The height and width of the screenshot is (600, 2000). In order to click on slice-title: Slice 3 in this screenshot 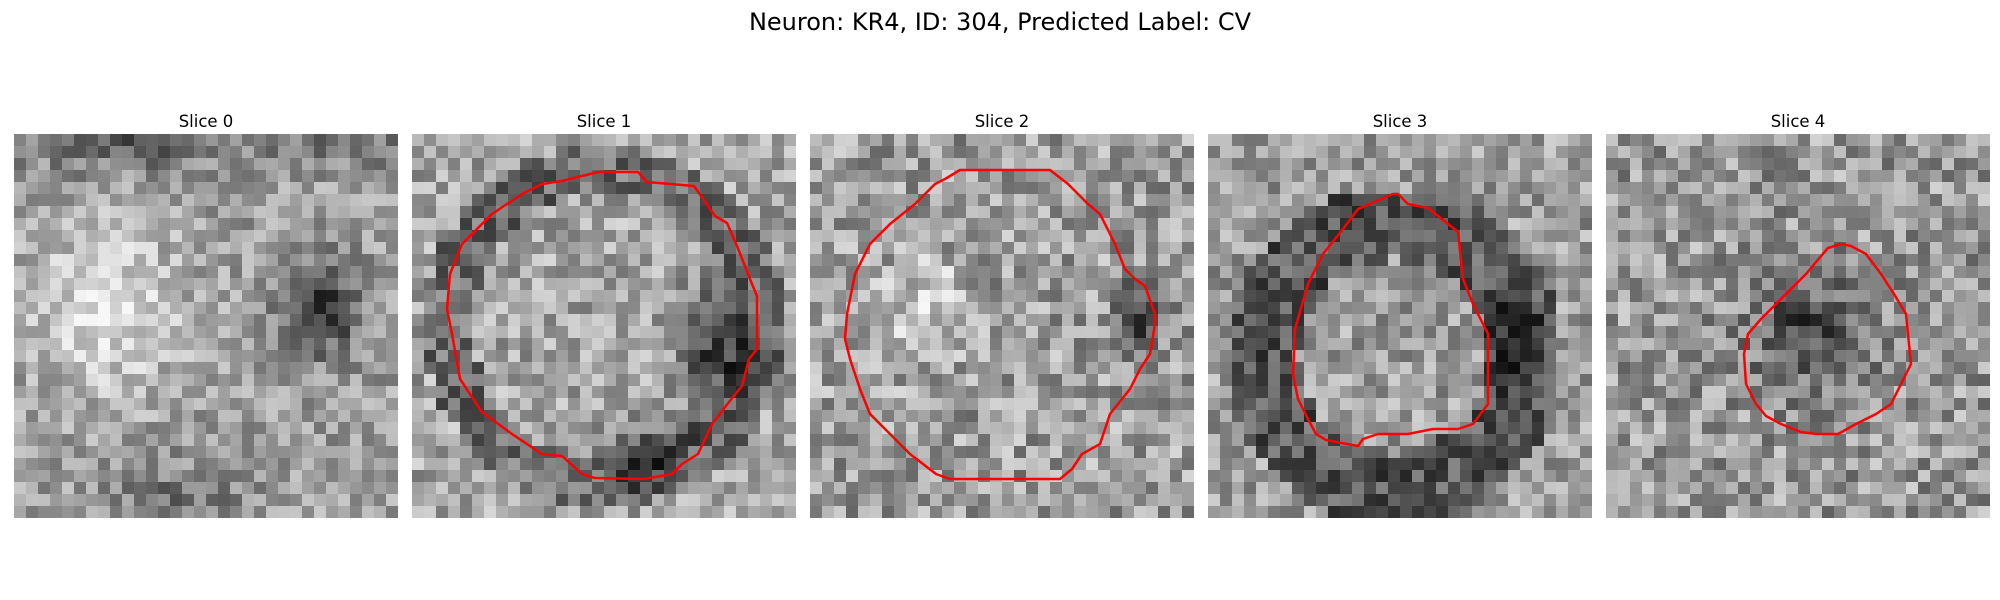, I will do `click(1400, 121)`.